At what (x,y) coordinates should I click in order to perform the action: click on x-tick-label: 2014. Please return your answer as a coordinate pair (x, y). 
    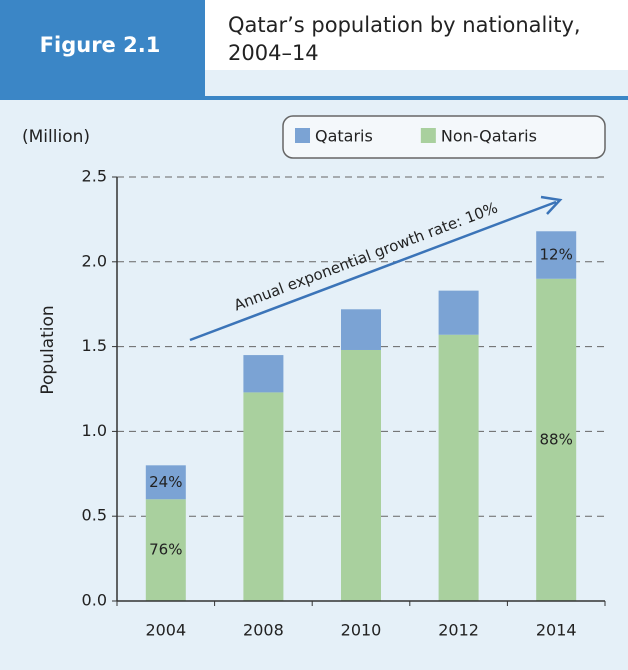
    Looking at the image, I should click on (556, 630).